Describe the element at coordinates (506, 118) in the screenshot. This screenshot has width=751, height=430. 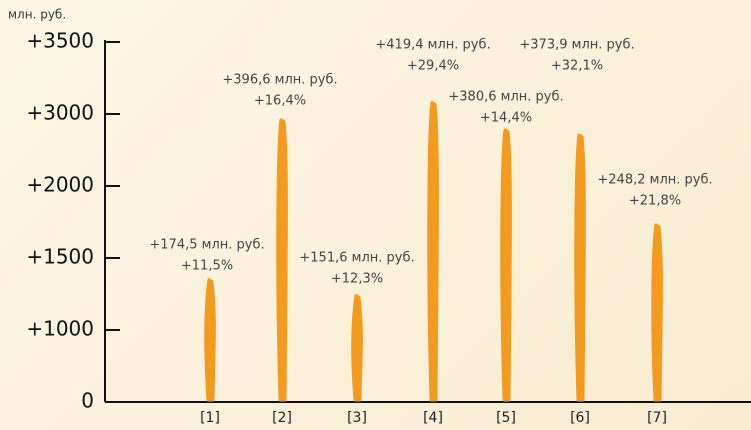
I see `annotation-change: +14,4%` at that location.